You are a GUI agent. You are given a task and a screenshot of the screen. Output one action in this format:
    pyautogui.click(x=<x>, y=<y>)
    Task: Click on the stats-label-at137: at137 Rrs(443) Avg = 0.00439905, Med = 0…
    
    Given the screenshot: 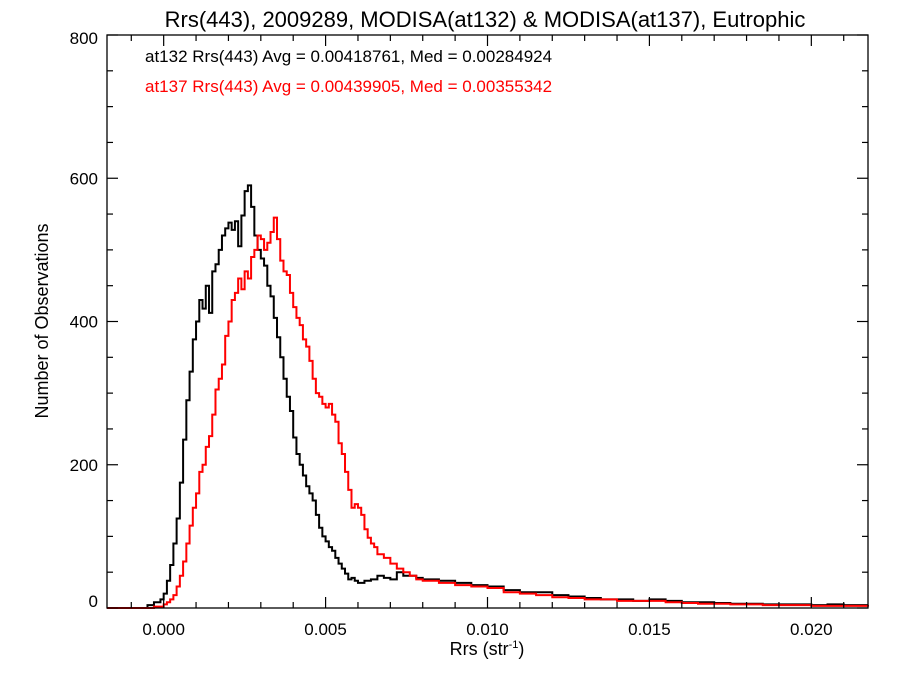 What is the action you would take?
    pyautogui.click(x=348, y=86)
    